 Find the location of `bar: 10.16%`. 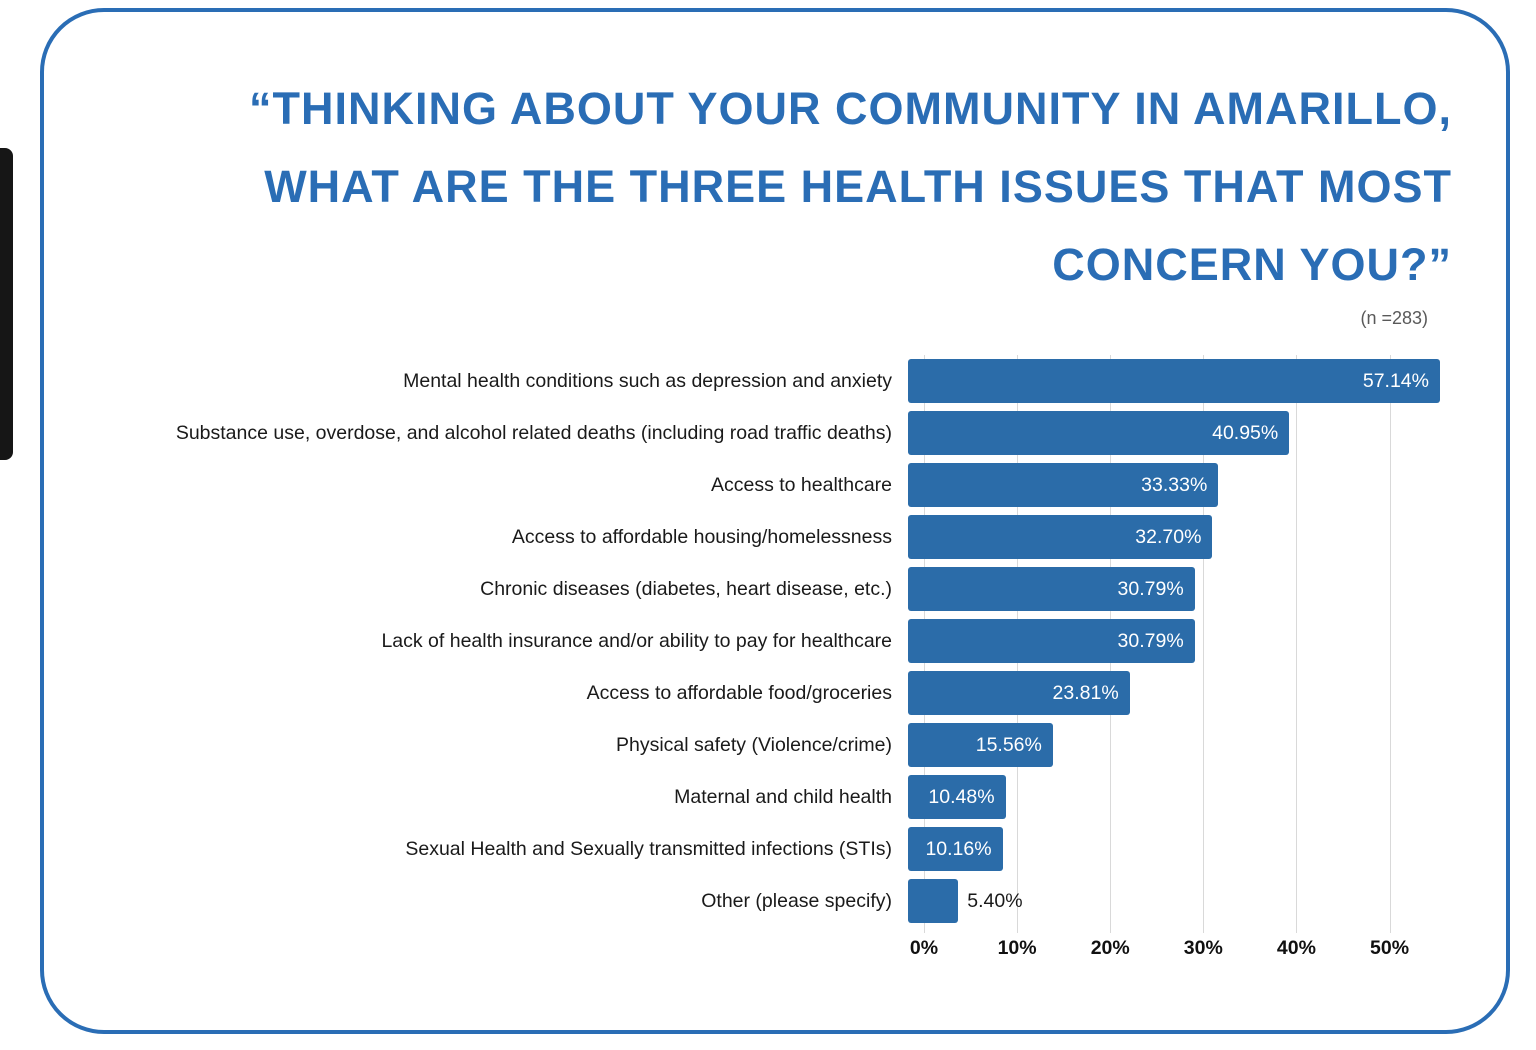

bar: 10.16% is located at coordinates (955, 849).